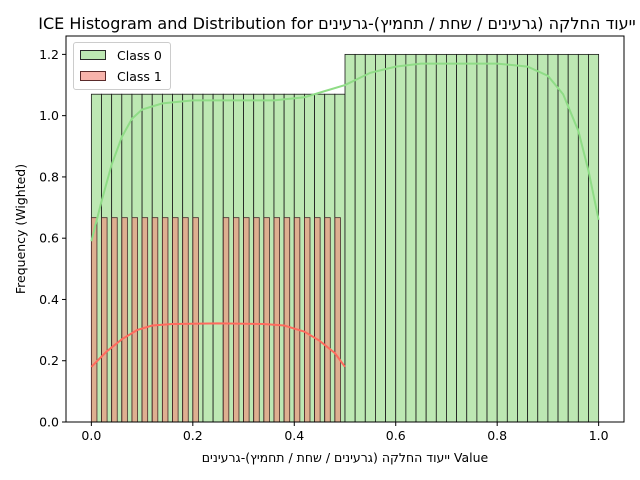  What do you see at coordinates (49, 115) in the screenshot?
I see `y-tick-label: 1.0` at bounding box center [49, 115].